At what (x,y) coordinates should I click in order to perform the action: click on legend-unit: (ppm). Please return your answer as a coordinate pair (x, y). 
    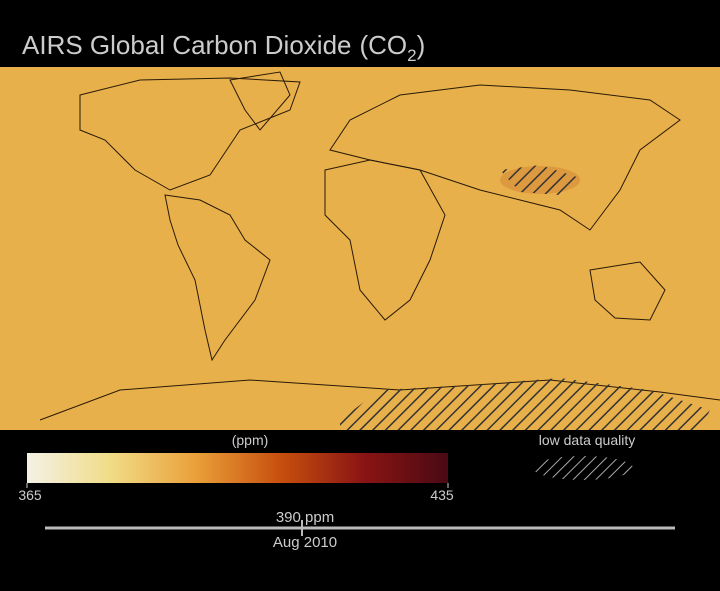
    Looking at the image, I should click on (250, 440).